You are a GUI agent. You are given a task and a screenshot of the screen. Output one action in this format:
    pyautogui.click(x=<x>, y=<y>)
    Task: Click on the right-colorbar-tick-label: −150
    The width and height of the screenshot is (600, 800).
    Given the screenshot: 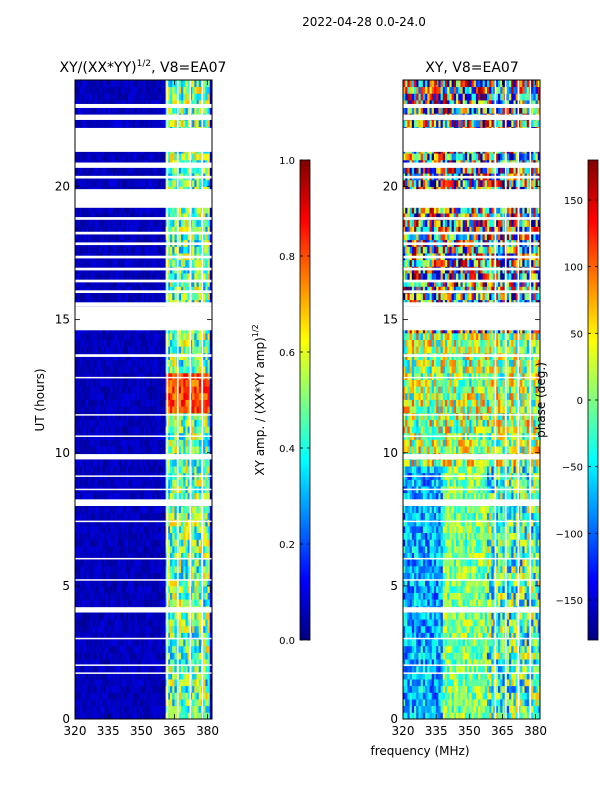 What is the action you would take?
    pyautogui.click(x=569, y=601)
    